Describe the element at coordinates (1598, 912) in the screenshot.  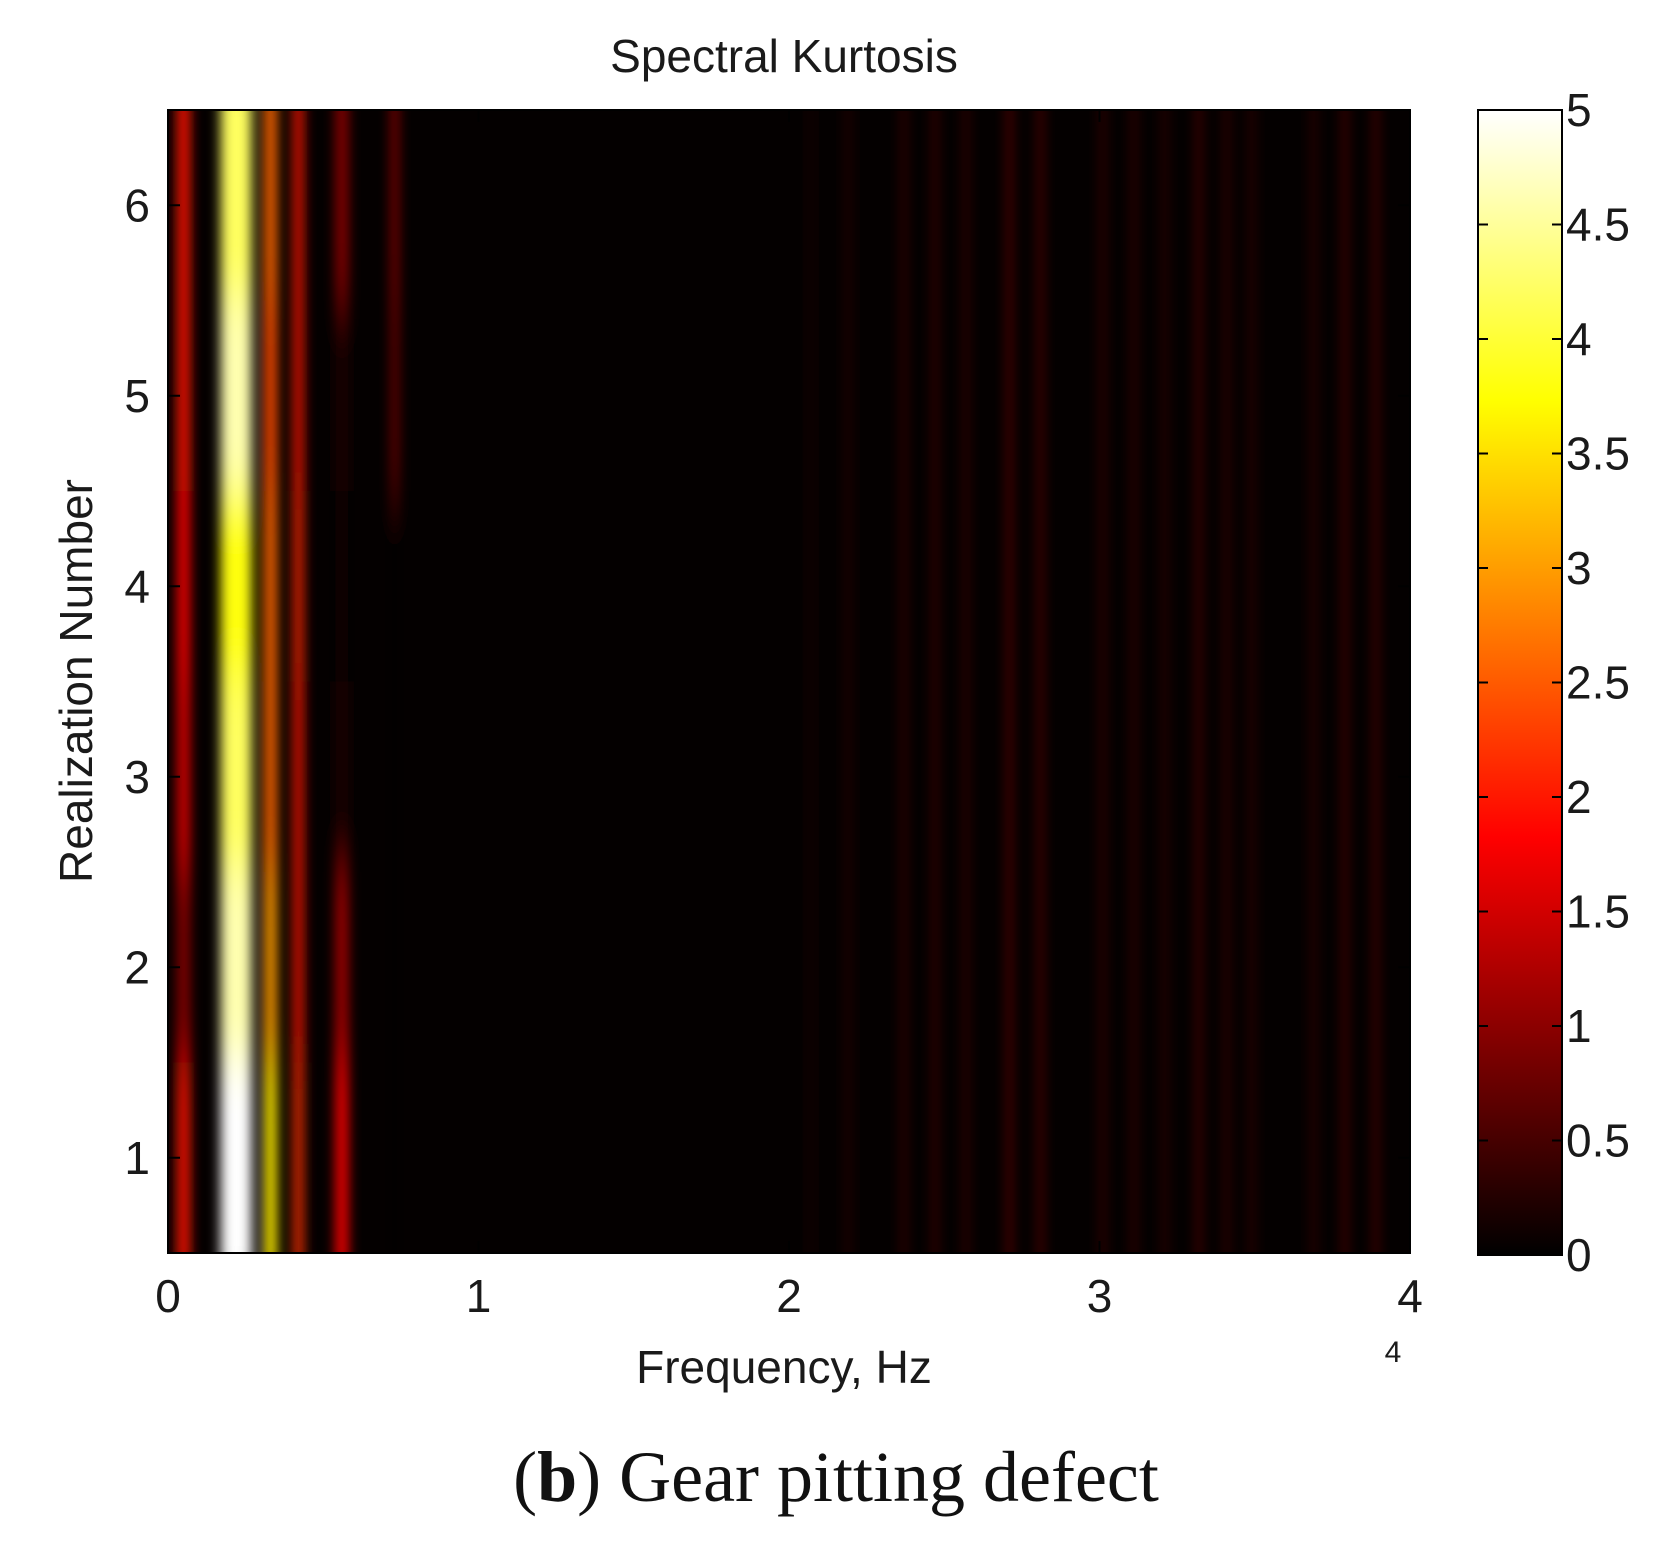
I see `colorbar-tick-label: 1.5` at that location.